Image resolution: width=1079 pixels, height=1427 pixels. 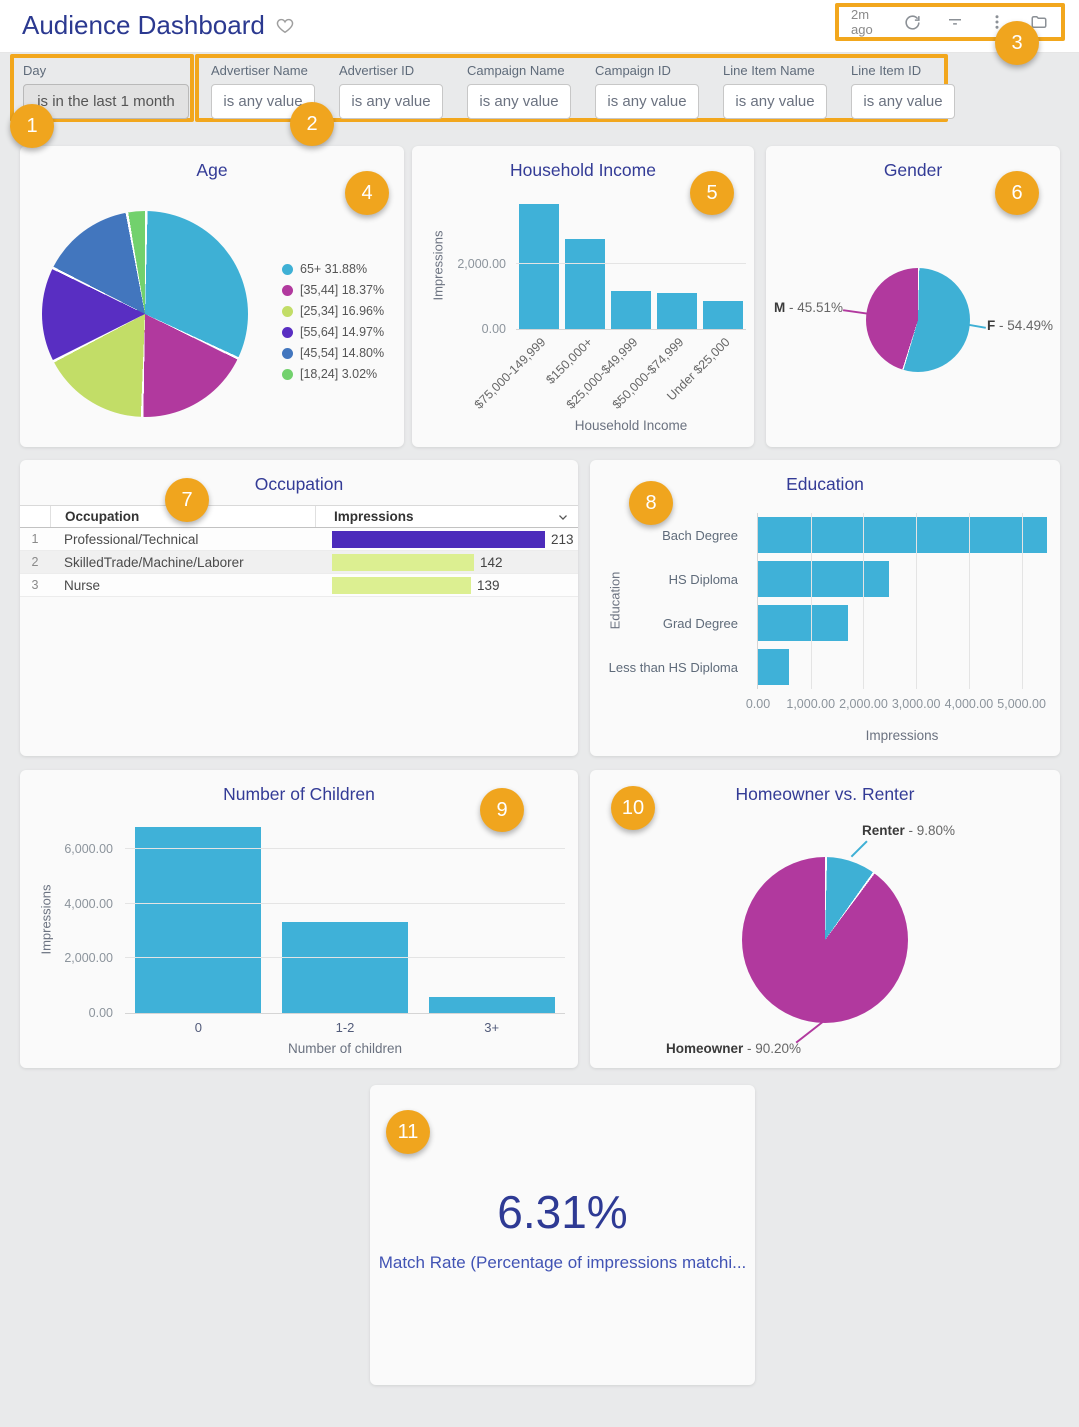 What do you see at coordinates (811, 1031) in the screenshot?
I see `callout-line` at bounding box center [811, 1031].